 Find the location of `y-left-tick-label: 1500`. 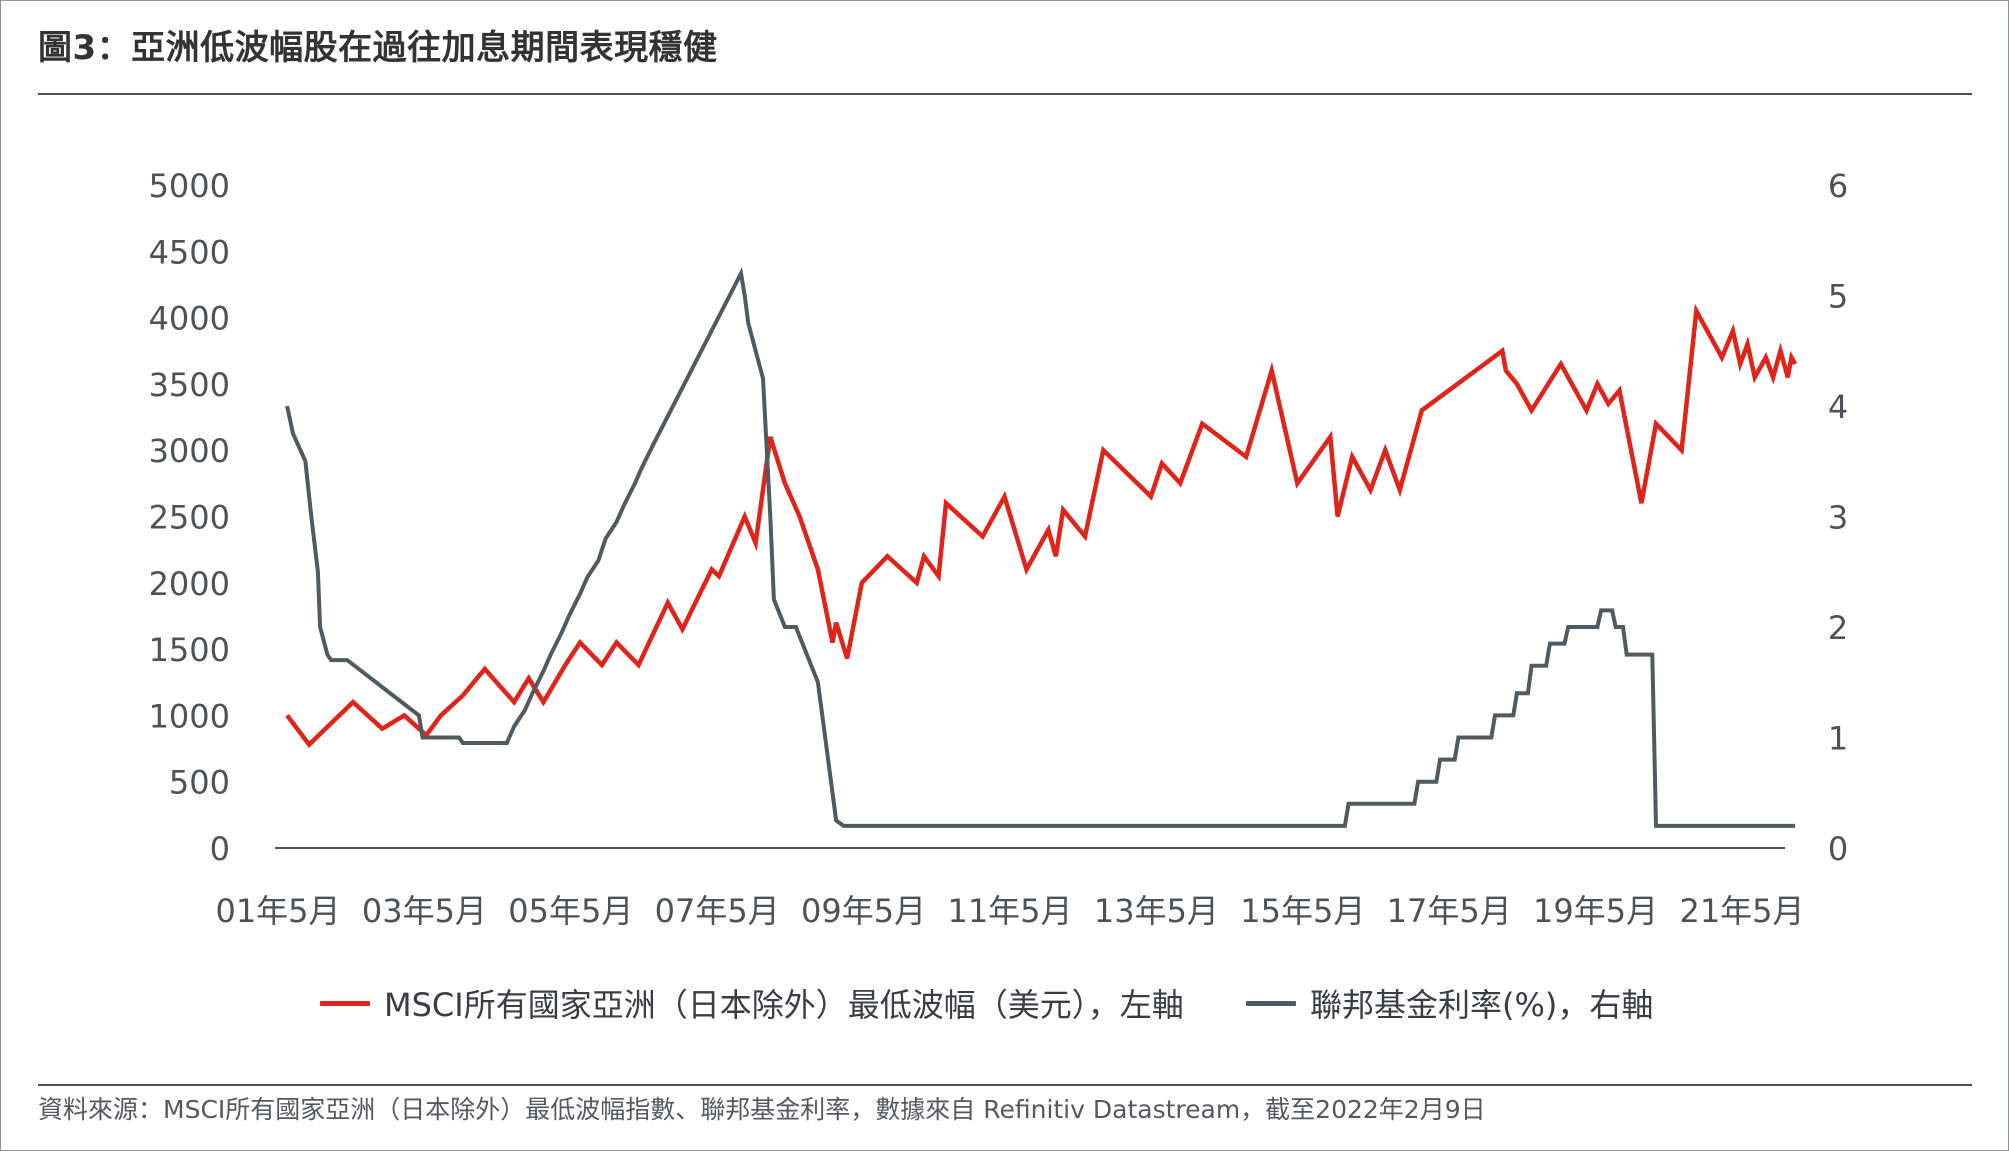

y-left-tick-label: 1500 is located at coordinates (189, 650).